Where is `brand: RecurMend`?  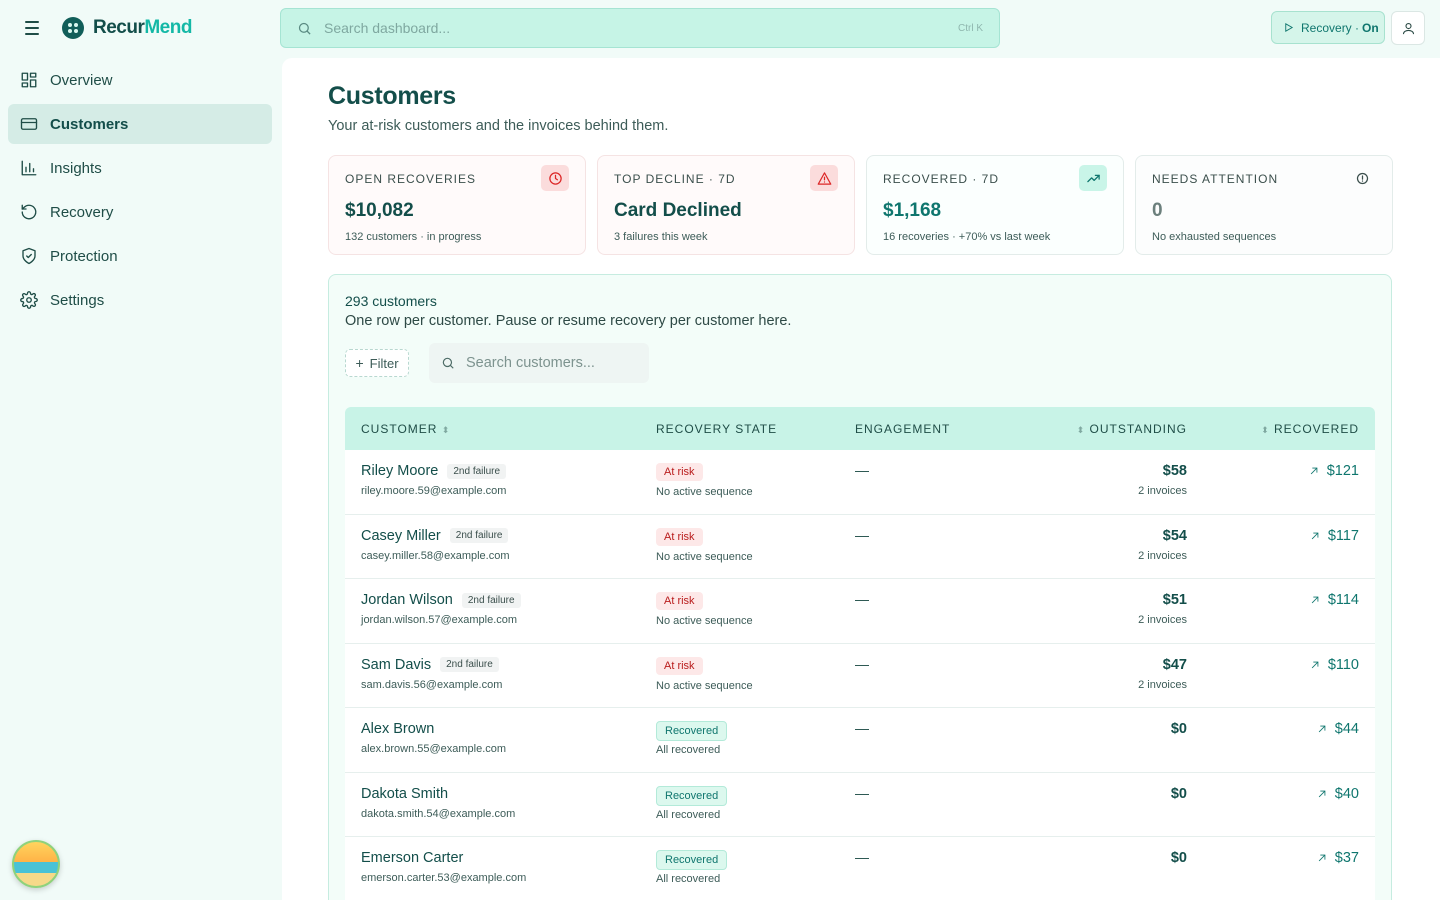
brand: RecurMend is located at coordinates (106, 28).